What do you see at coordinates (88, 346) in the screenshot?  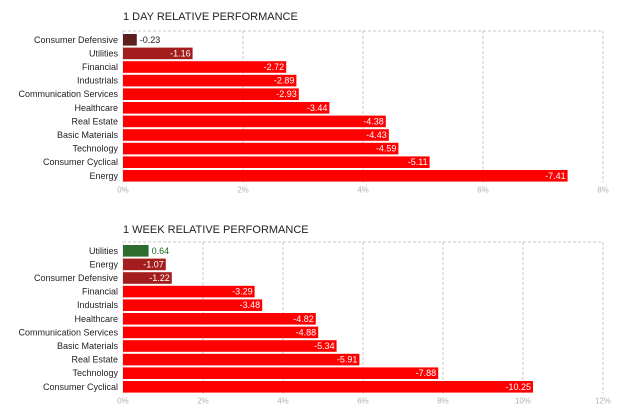 I see `week-category-label: Basic Materials` at bounding box center [88, 346].